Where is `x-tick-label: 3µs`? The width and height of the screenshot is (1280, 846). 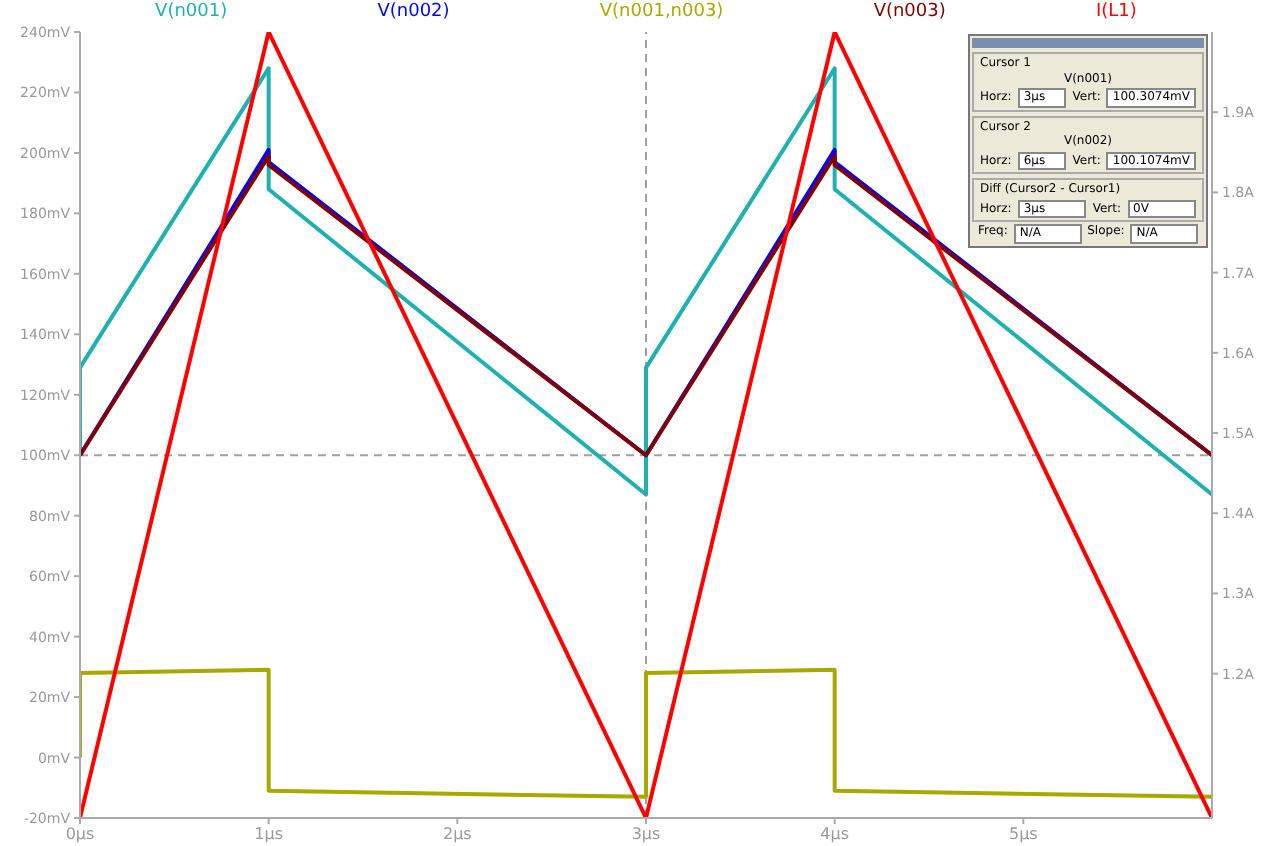
x-tick-label: 3µs is located at coordinates (646, 834).